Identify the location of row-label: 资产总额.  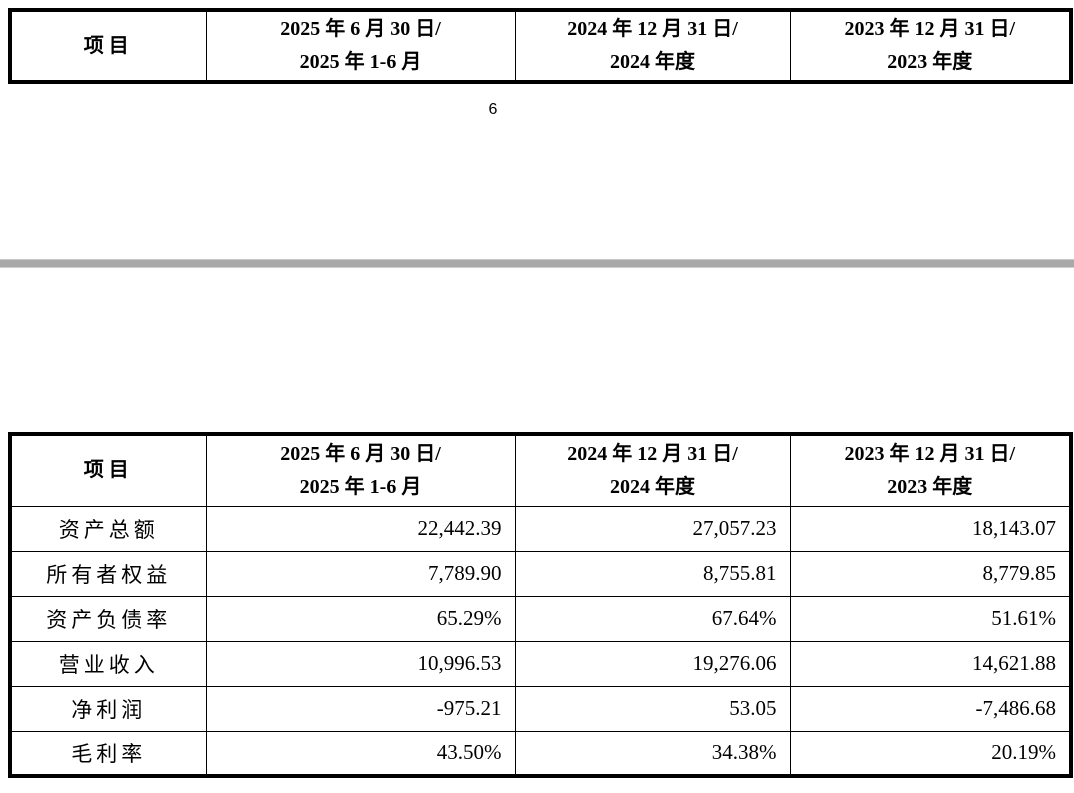
(108, 528).